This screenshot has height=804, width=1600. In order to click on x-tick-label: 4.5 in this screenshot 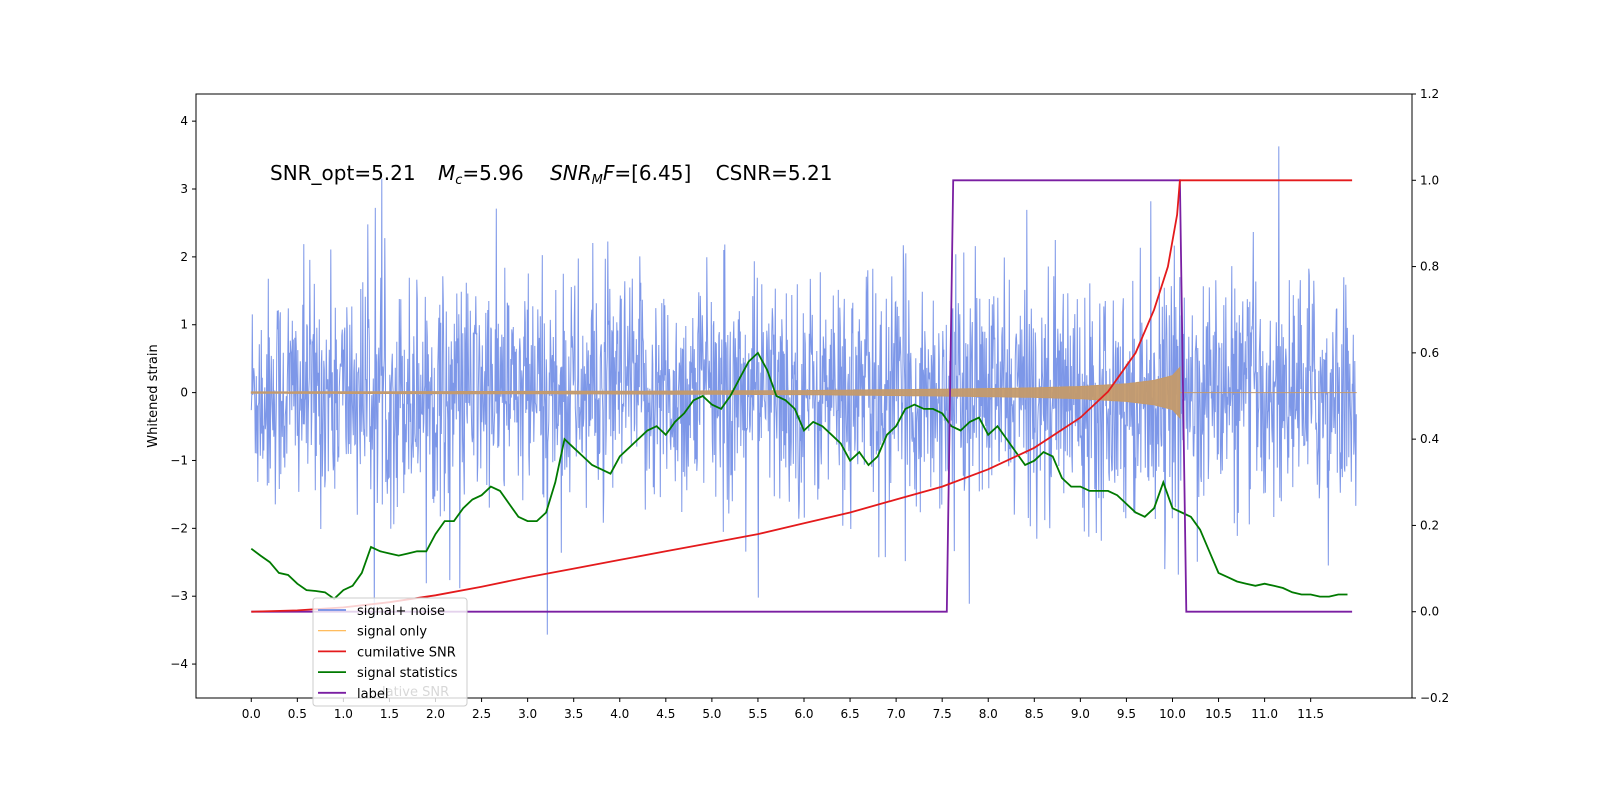, I will do `click(665, 714)`.